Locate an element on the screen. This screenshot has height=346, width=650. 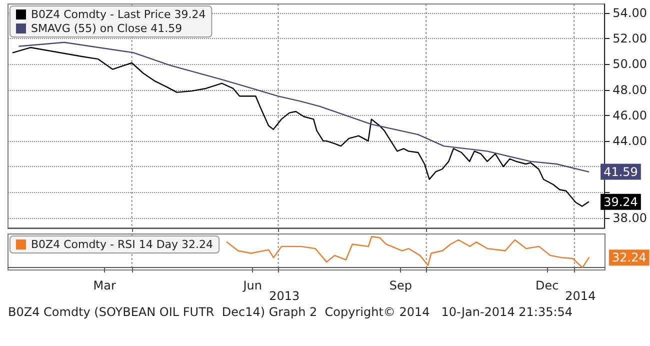
y-tick-label: 48.00 is located at coordinates (630, 89).